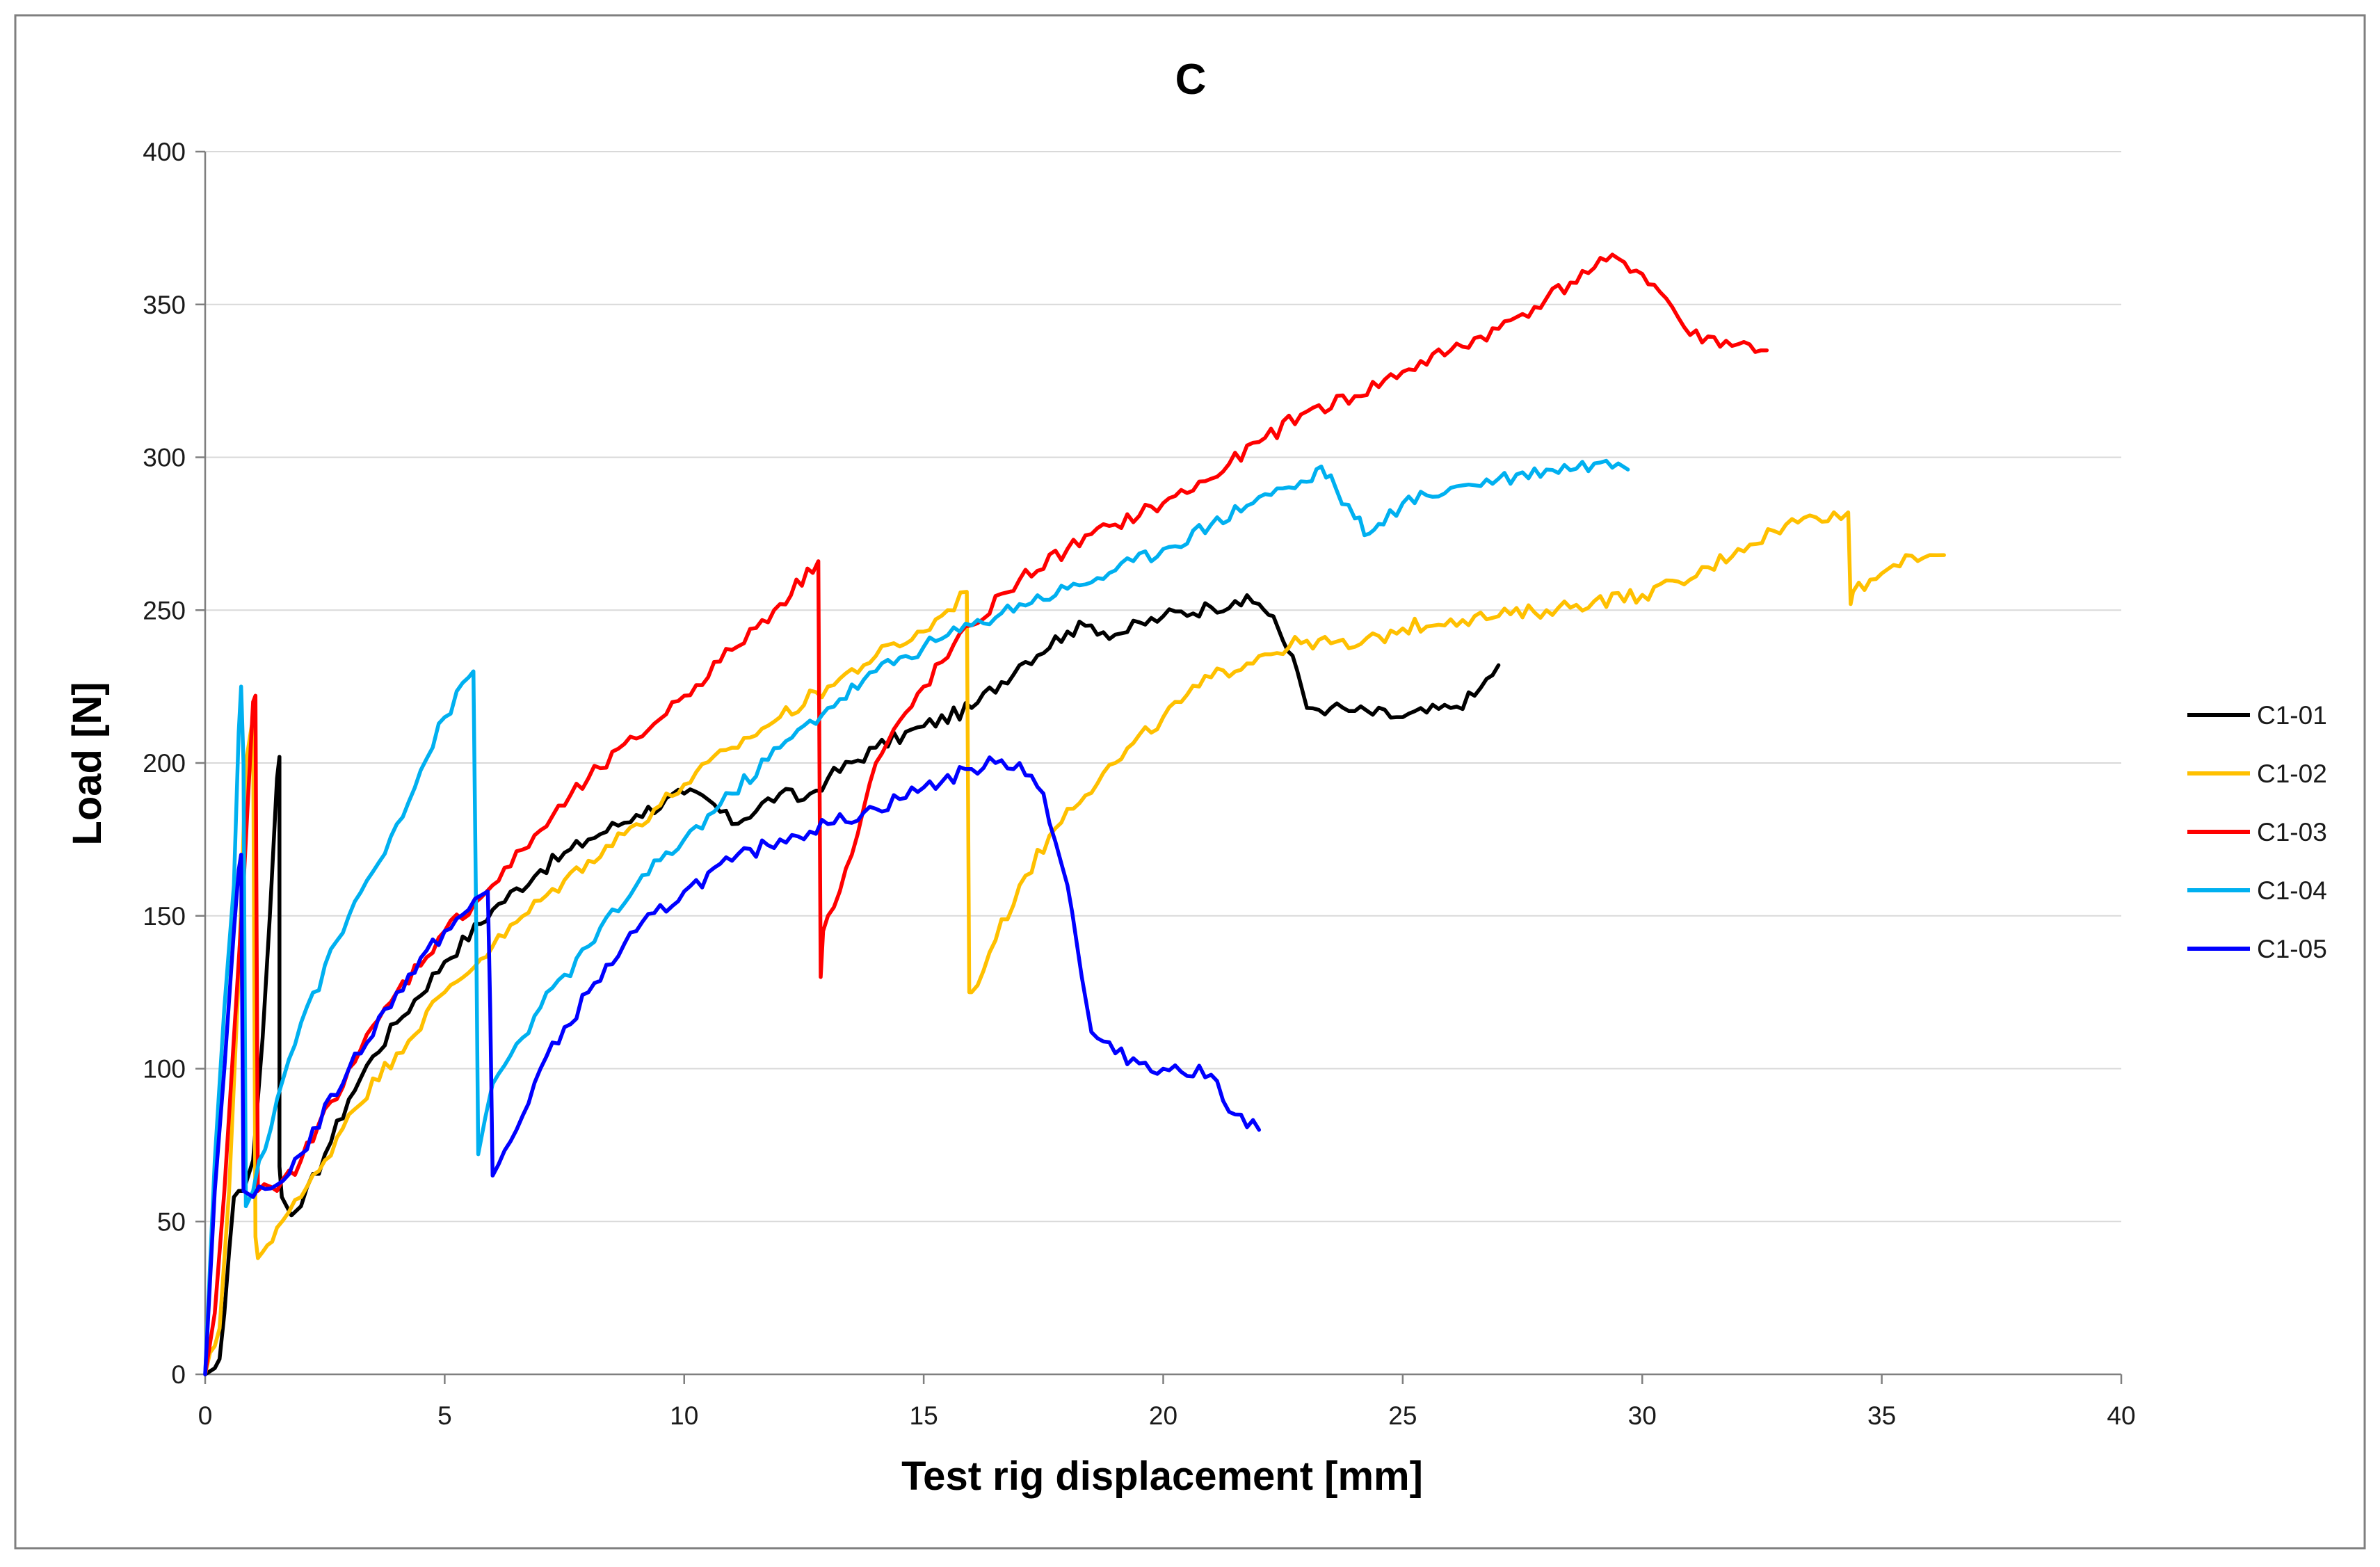 This screenshot has width=2380, height=1567. What do you see at coordinates (684, 1415) in the screenshot?
I see `x-tick-label: 10` at bounding box center [684, 1415].